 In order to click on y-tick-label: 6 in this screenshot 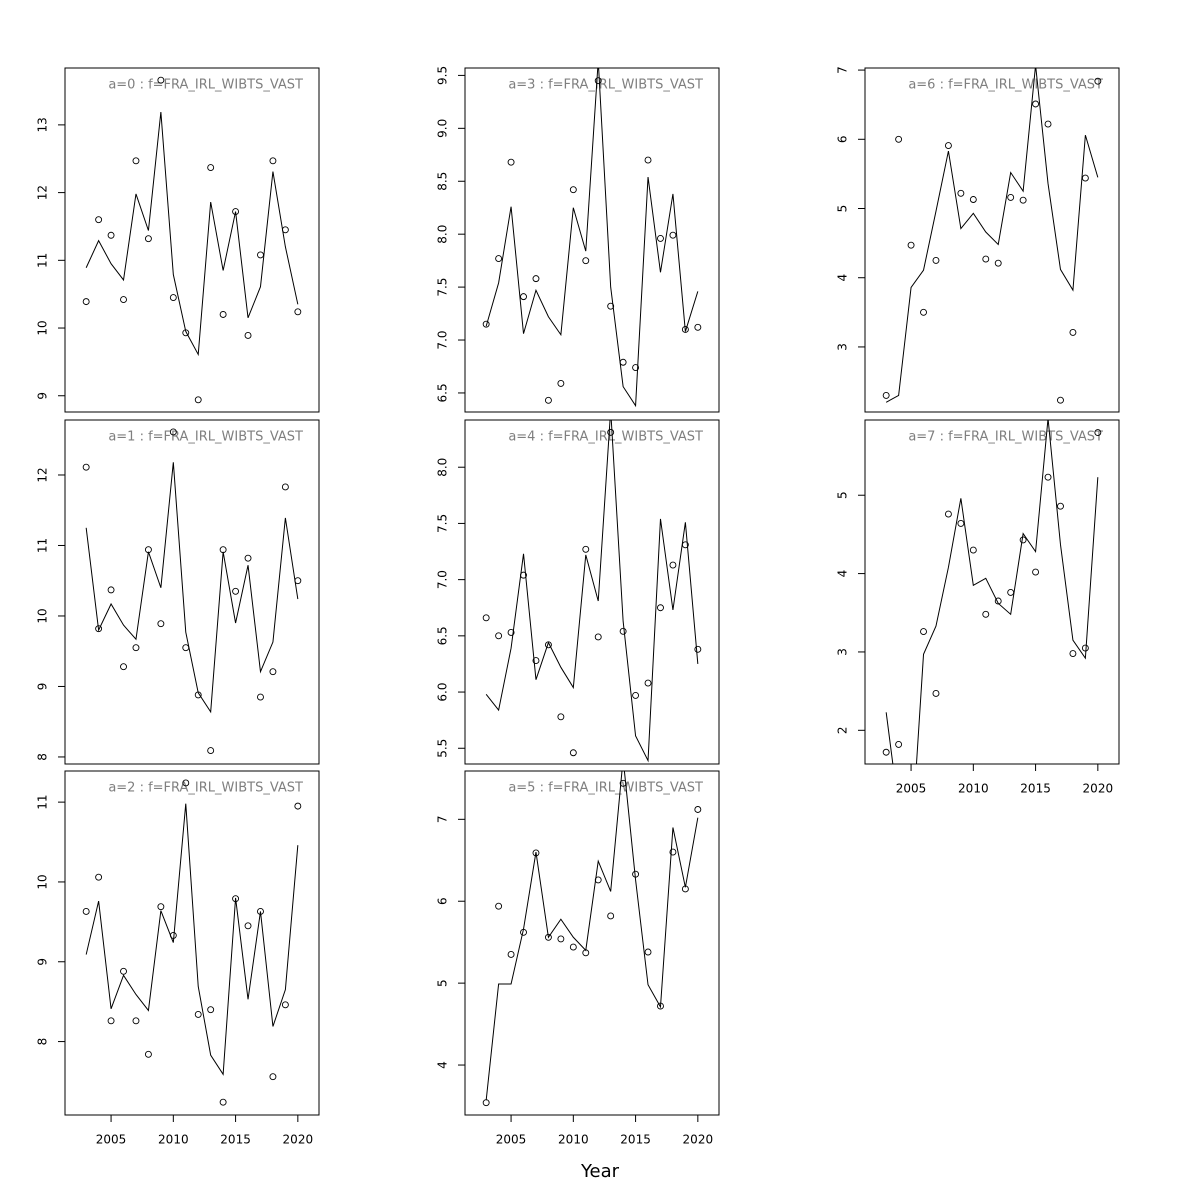, I will do `click(443, 901)`.